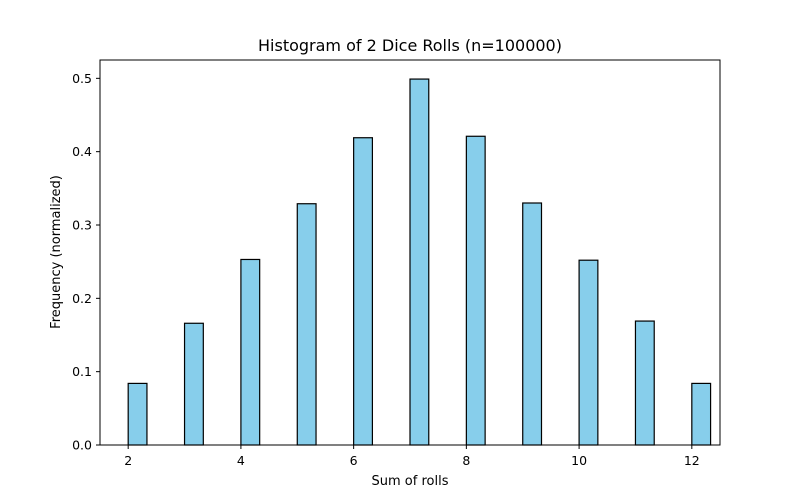  I want to click on y-tick-label: 0.1, so click(82, 371).